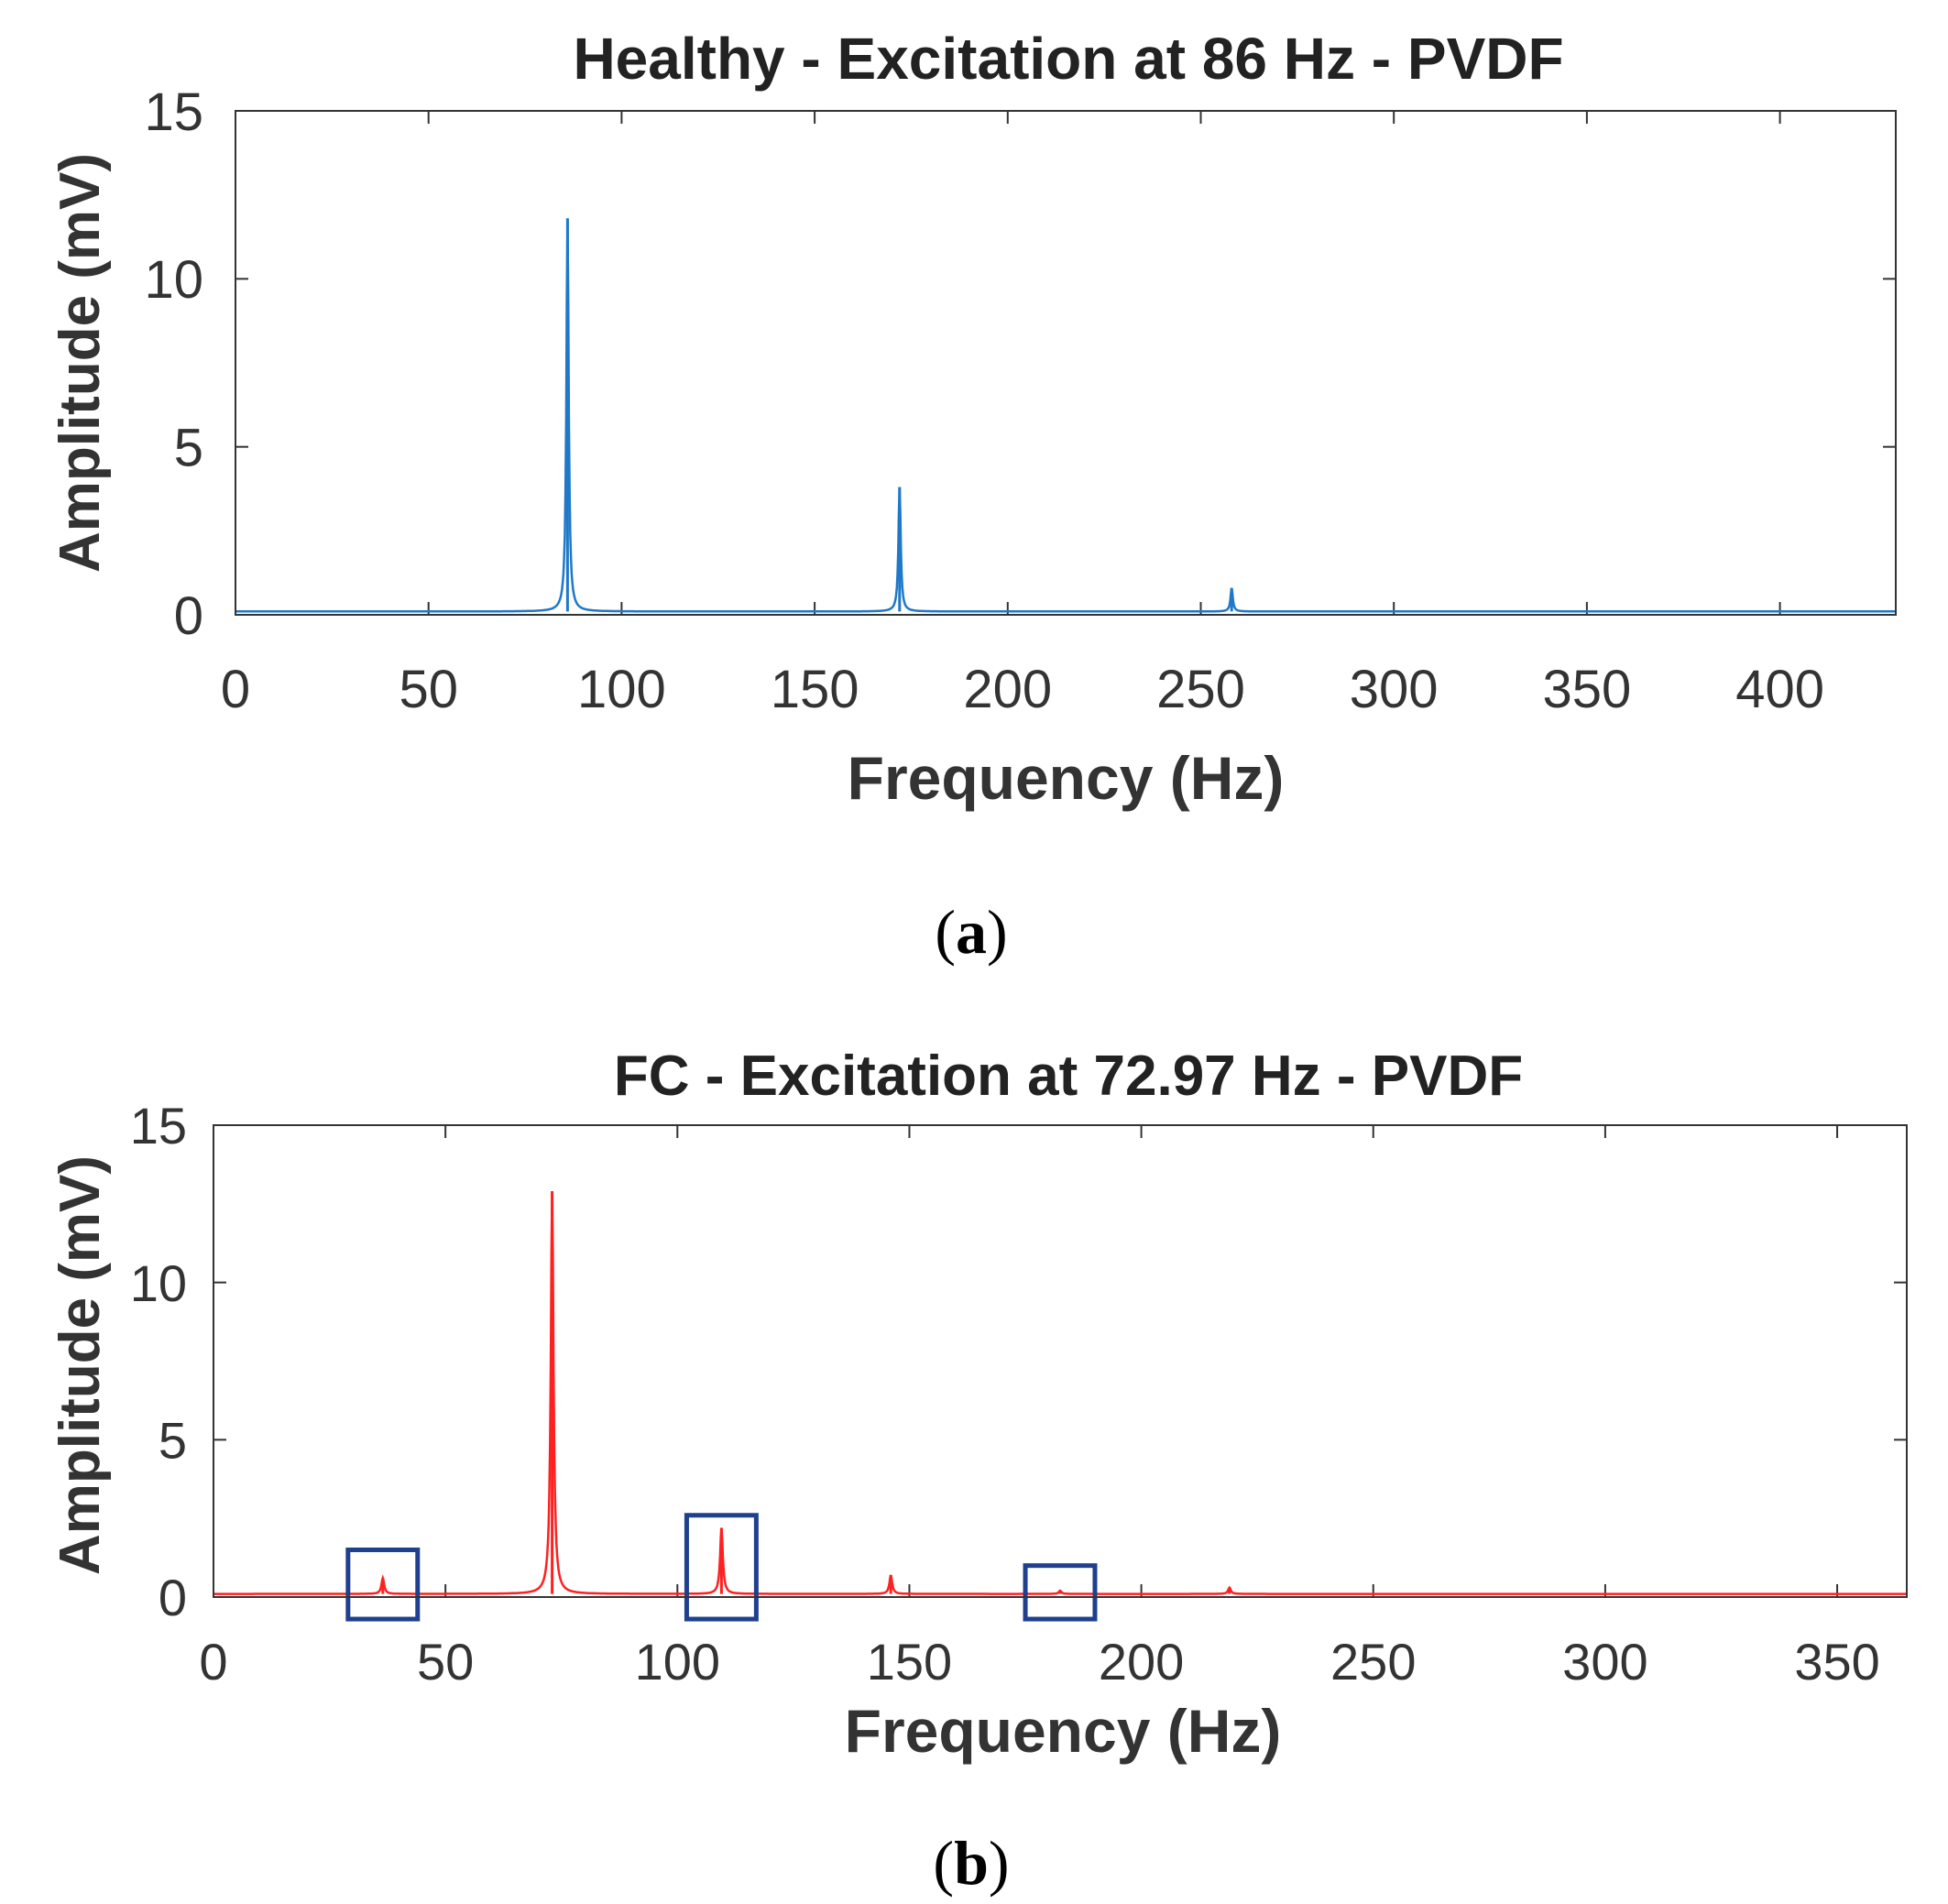  What do you see at coordinates (1837, 1662) in the screenshot?
I see `x-tick-label-b: 350` at bounding box center [1837, 1662].